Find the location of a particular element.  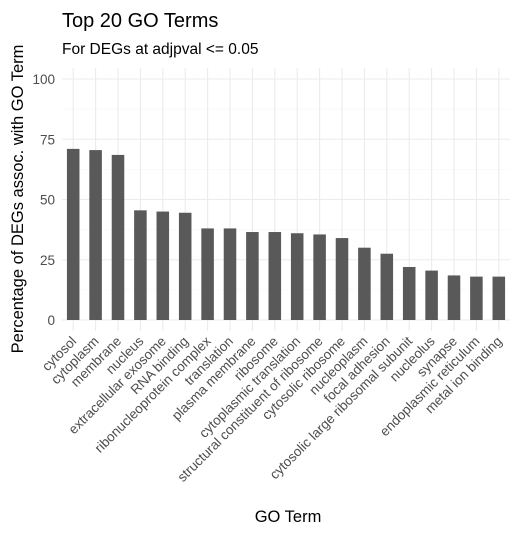

y-tick-label: 100 is located at coordinates (43, 79).